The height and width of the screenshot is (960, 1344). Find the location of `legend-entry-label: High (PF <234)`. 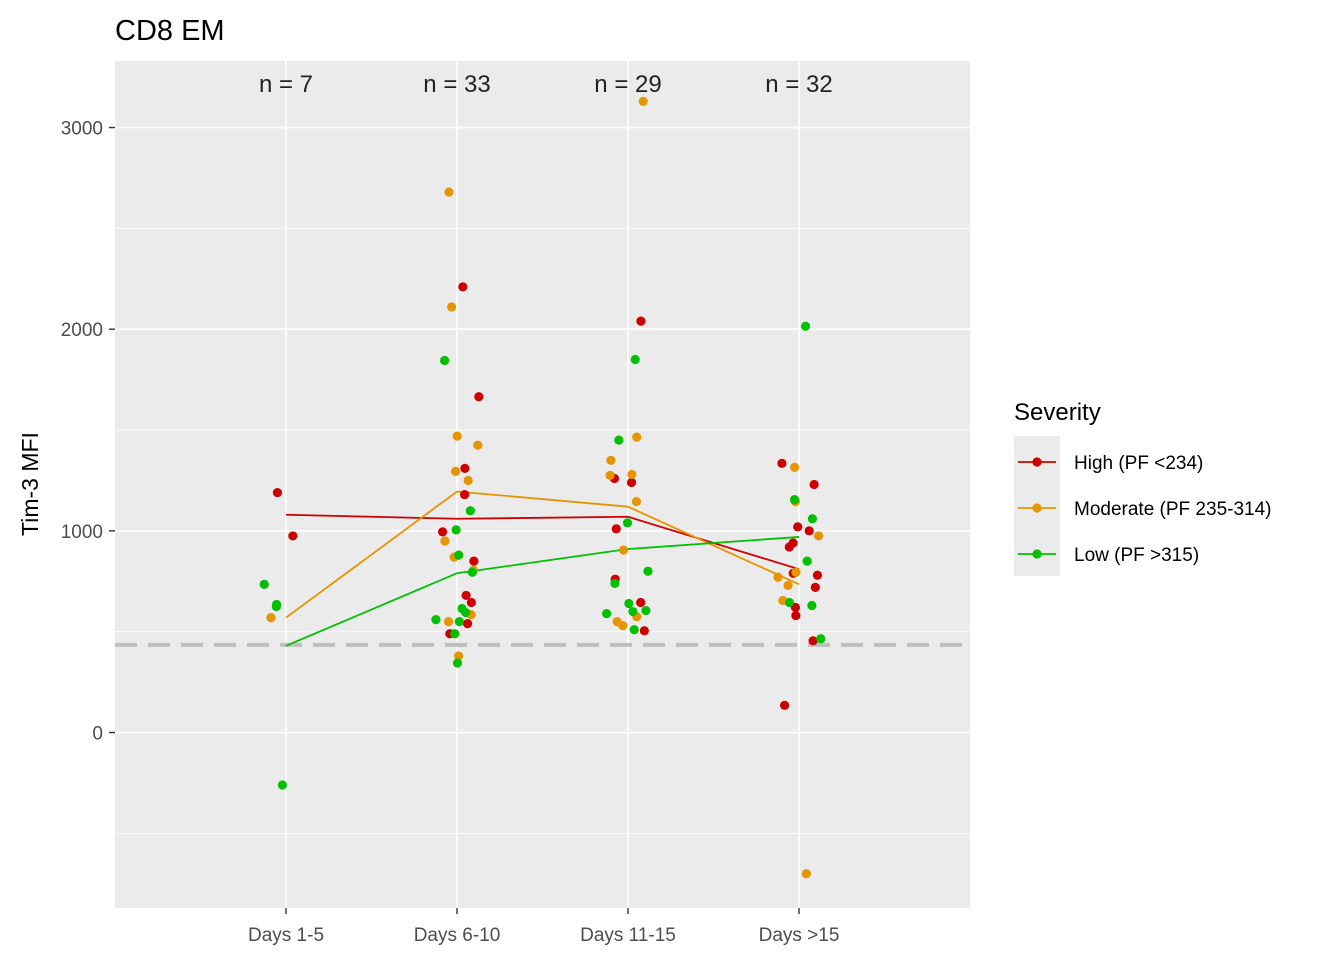

legend-entry-label: High (PF <234) is located at coordinates (1138, 463).